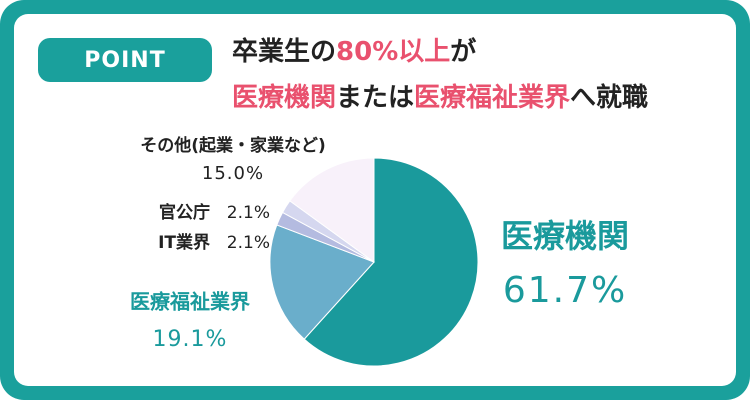 This screenshot has width=750, height=400. I want to click on pie, so click(374, 262).